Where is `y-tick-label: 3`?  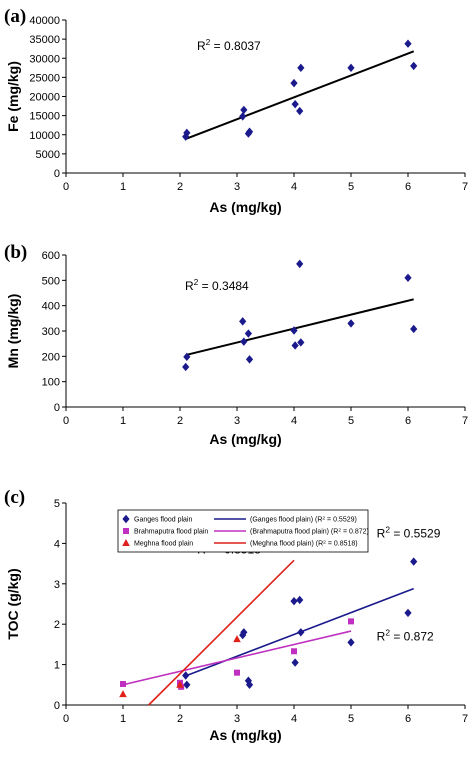
y-tick-label: 3 is located at coordinates (57, 585).